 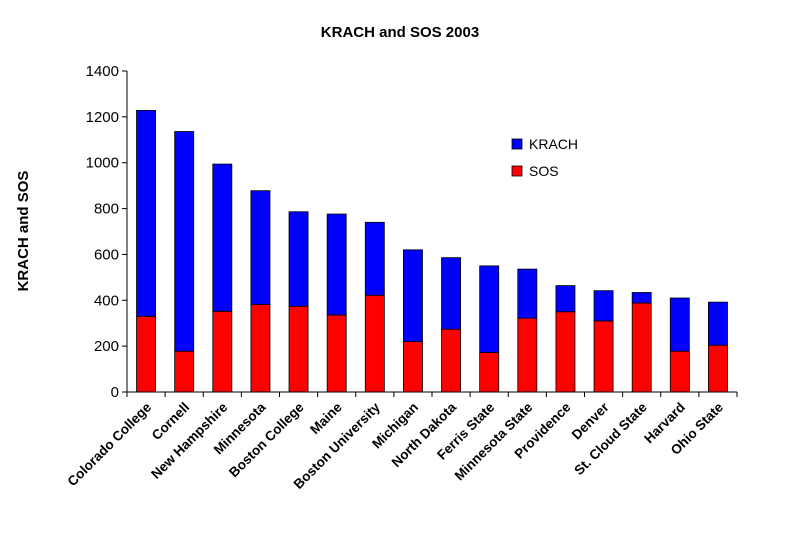 What do you see at coordinates (106, 209) in the screenshot?
I see `y-tick-label-4: 800` at bounding box center [106, 209].